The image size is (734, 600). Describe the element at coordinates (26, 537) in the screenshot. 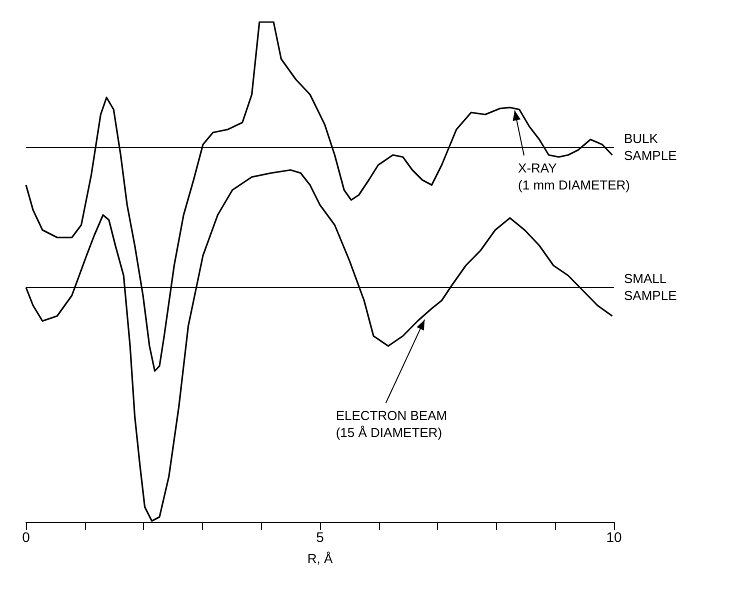

I see `x-tick-label: 0` at that location.